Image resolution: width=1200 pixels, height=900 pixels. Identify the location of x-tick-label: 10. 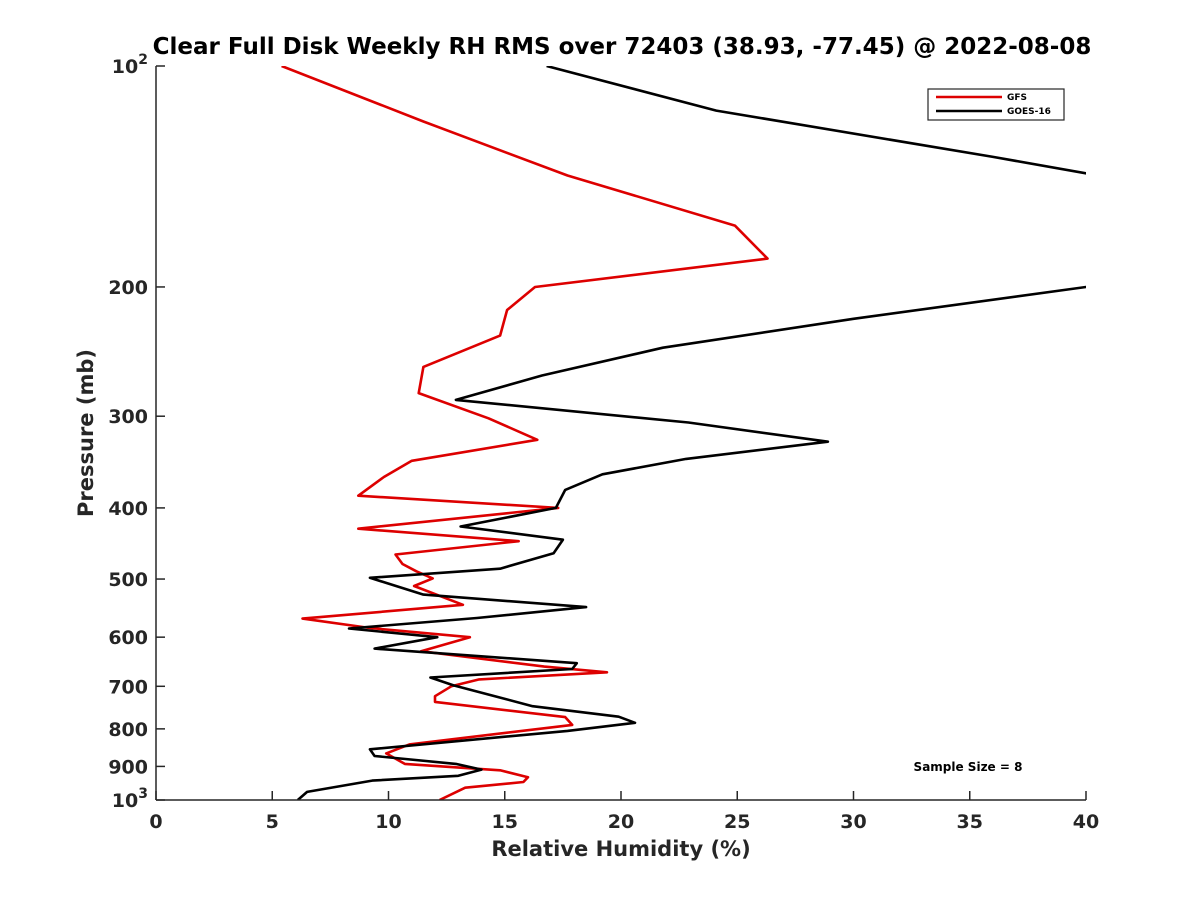
(388, 822).